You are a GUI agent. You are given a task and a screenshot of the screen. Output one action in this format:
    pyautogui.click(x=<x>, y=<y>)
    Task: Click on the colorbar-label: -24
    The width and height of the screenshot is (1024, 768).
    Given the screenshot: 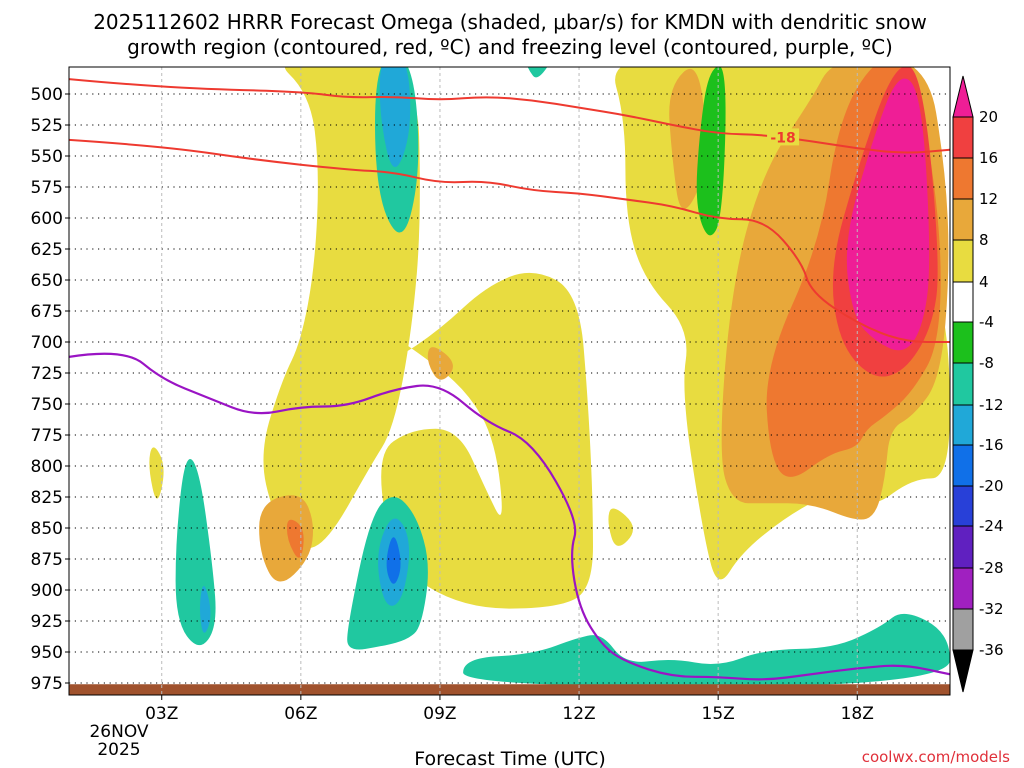 What is the action you would take?
    pyautogui.click(x=991, y=526)
    